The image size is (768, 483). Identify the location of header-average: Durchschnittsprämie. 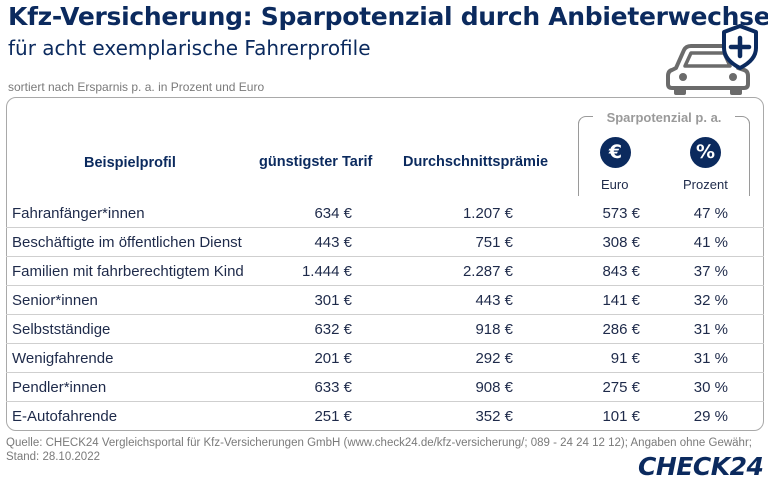
(476, 162).